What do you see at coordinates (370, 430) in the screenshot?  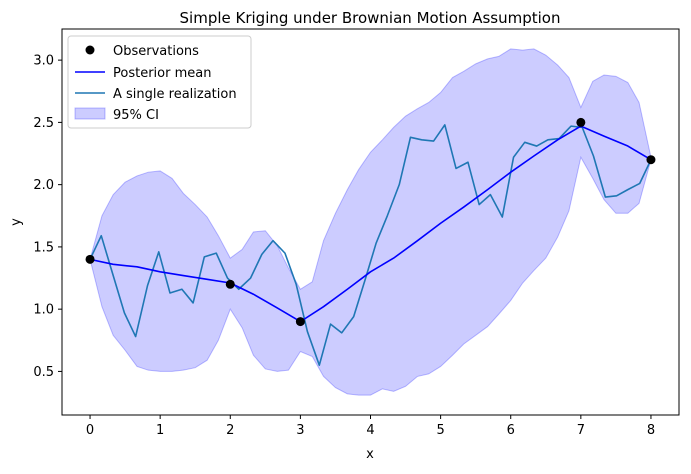 I see `x-tick-label: 4` at bounding box center [370, 430].